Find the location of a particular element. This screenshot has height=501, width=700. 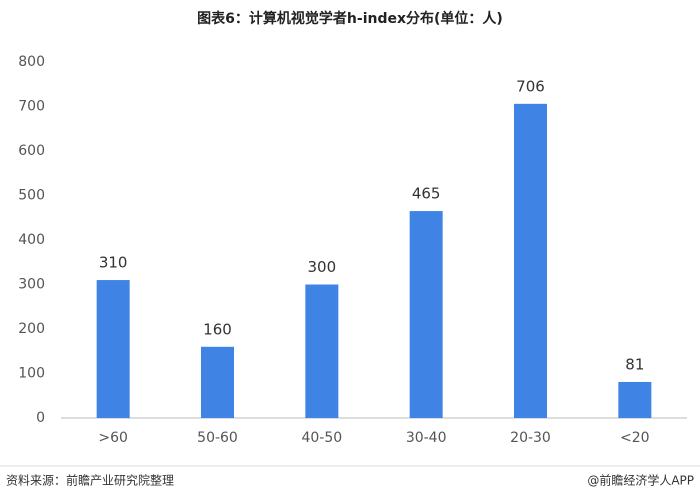

y-tick-label: 400 is located at coordinates (31, 240).